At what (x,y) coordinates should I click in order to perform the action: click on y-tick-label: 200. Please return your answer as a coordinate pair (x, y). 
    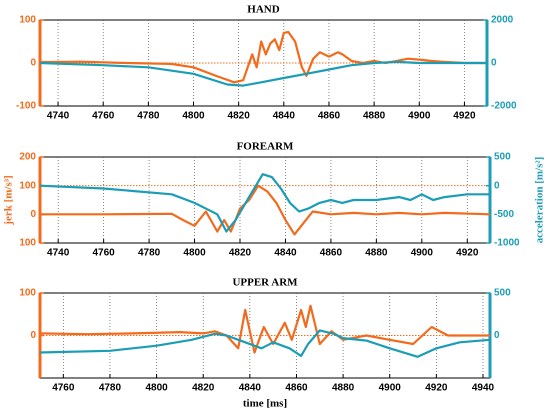
    Looking at the image, I should click on (27, 157).